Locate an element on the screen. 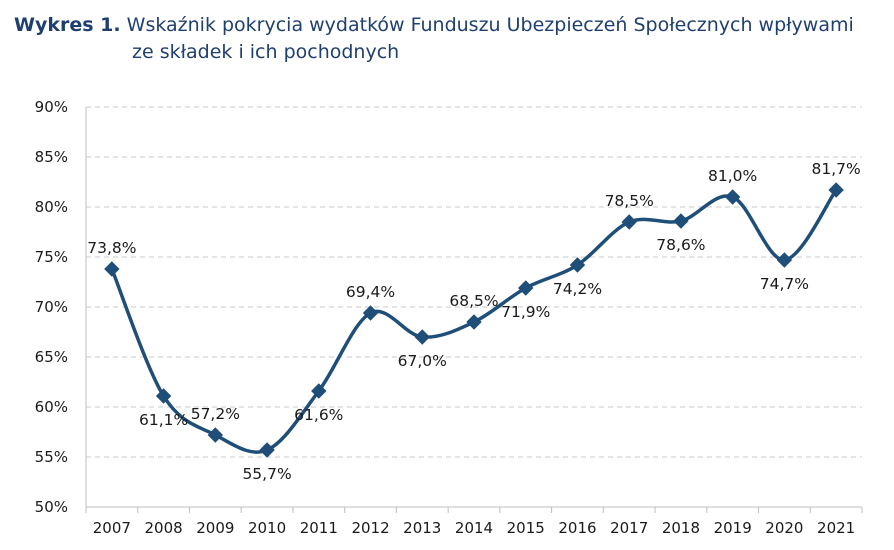  x-tick-label: 2007 is located at coordinates (112, 528).